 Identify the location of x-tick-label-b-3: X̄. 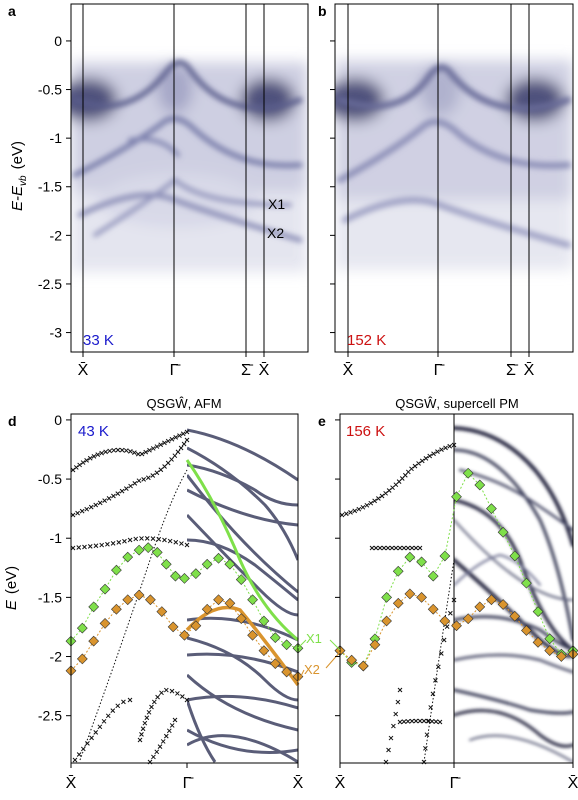
(529, 370).